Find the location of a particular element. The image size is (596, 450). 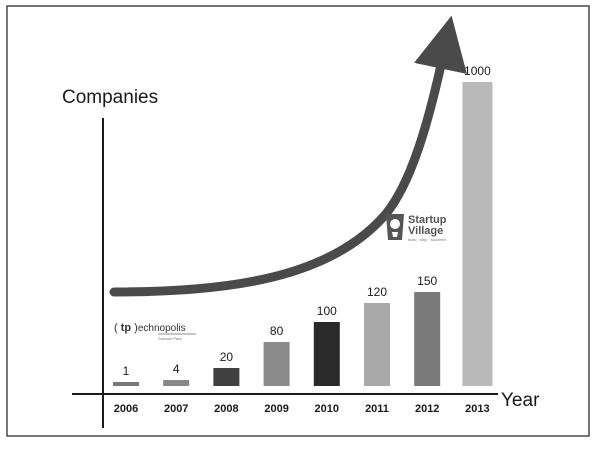

x-tick-2008: 2008 is located at coordinates (226, 409).